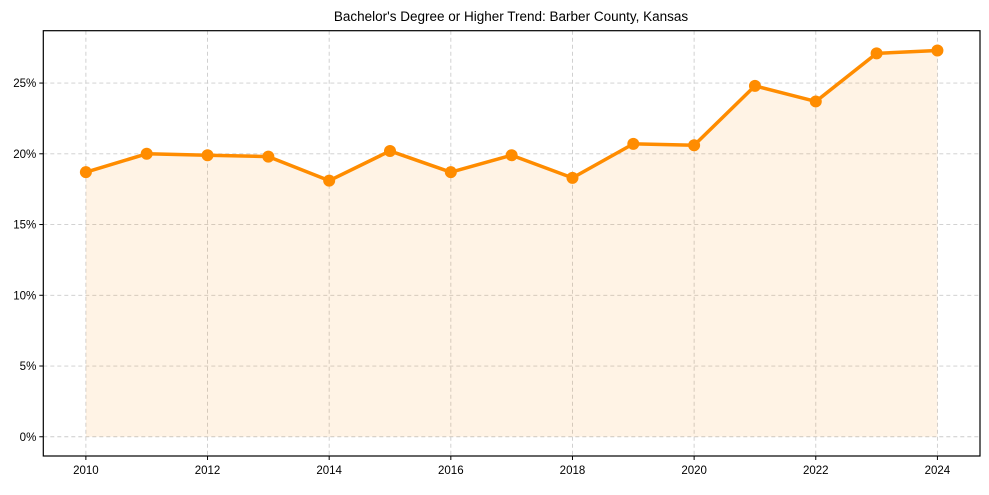 This screenshot has width=989, height=495. I want to click on y-tick-label: 10%, so click(24, 296).